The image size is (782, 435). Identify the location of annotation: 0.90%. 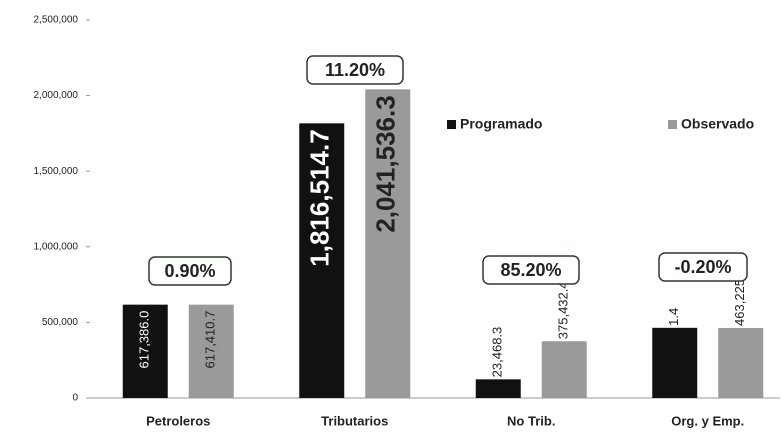
(189, 271).